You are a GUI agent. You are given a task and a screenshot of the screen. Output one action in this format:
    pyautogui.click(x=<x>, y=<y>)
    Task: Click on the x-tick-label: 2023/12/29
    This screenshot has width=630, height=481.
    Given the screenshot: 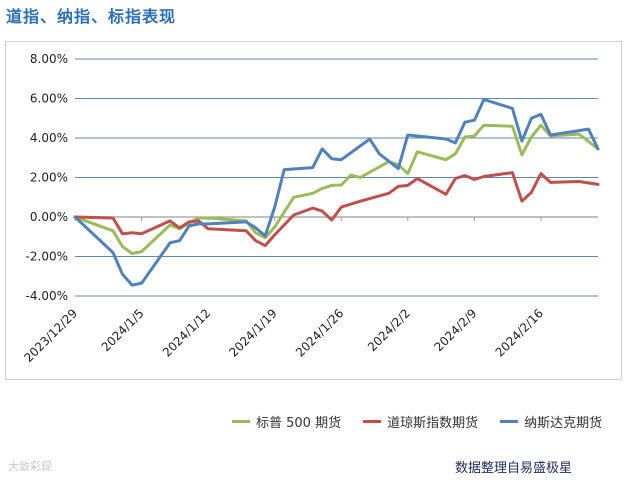 What is the action you would take?
    pyautogui.click(x=50, y=335)
    